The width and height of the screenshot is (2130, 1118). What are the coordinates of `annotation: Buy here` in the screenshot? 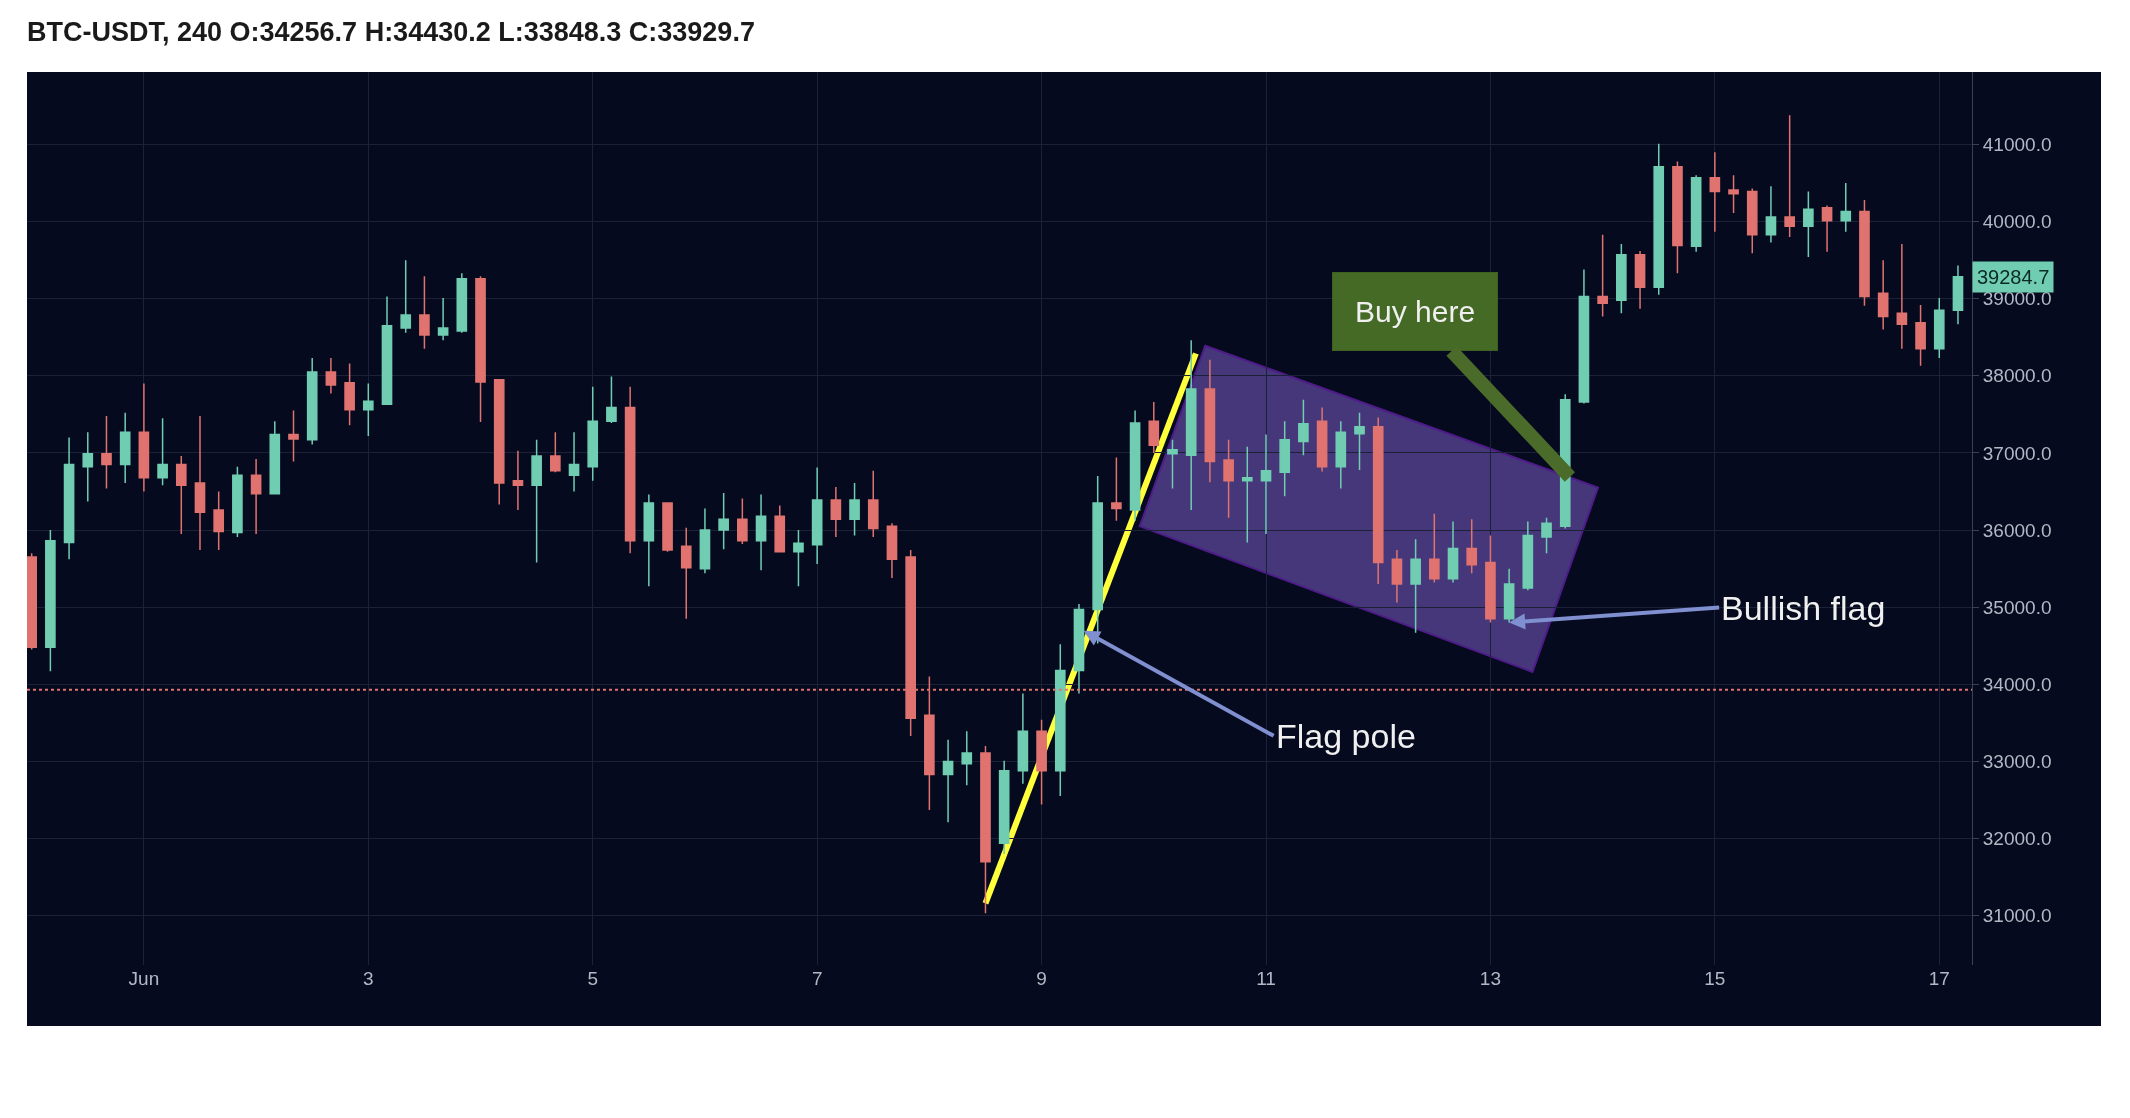 It's located at (1415, 311).